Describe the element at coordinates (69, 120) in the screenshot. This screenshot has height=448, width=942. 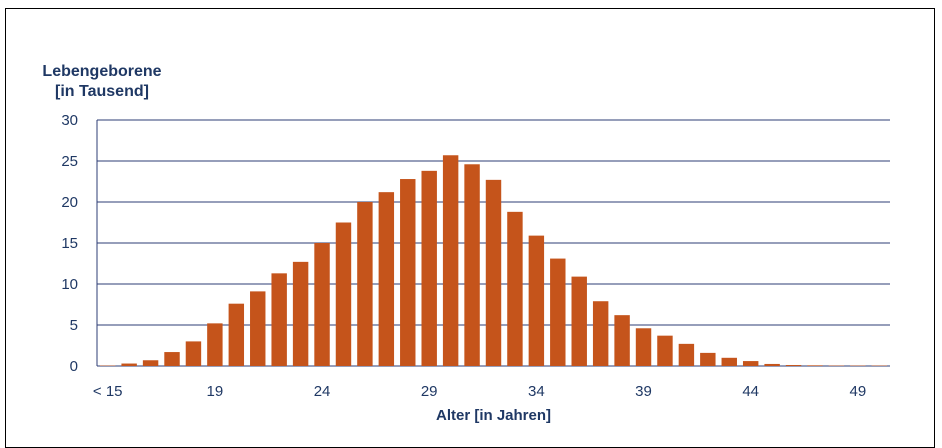
I see `y-tick-label: 30` at that location.